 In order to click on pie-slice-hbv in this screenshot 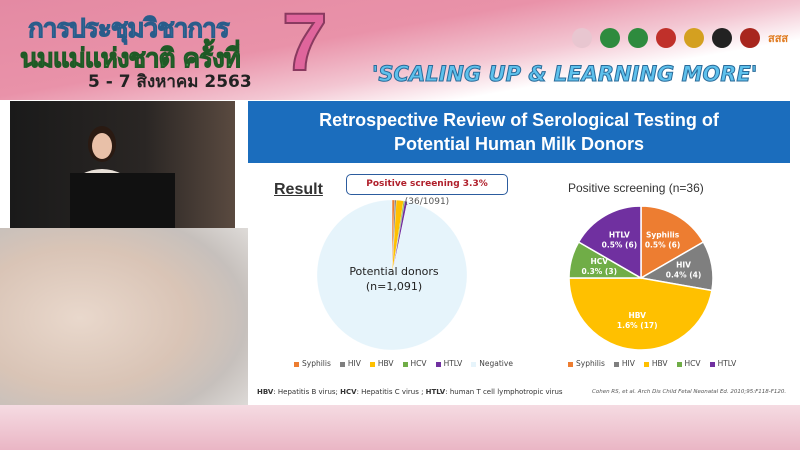, I will do `click(640, 314)`.